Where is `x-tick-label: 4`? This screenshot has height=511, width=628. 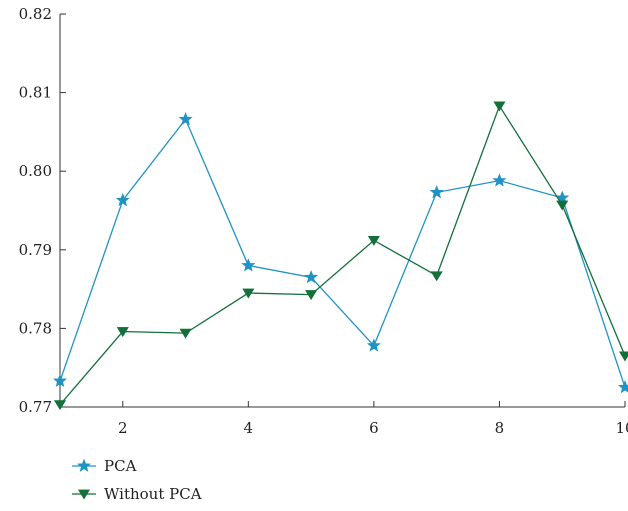 x-tick-label: 4 is located at coordinates (249, 428).